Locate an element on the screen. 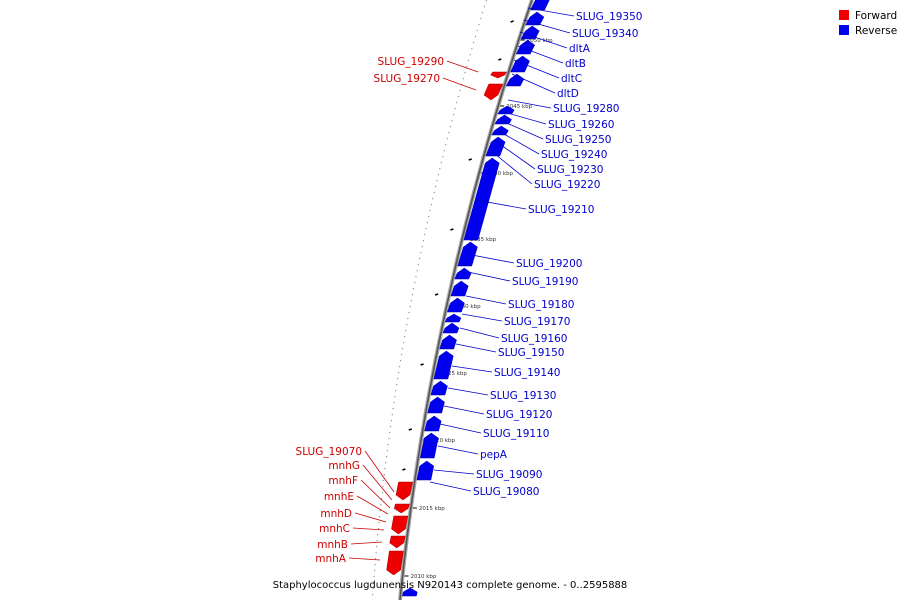  gene-label: SLUG_19180 is located at coordinates (541, 305).